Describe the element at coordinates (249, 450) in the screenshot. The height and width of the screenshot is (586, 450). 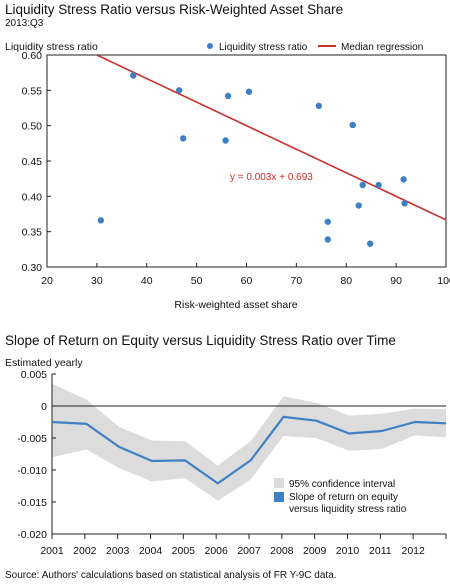
I see `slope-line` at that location.